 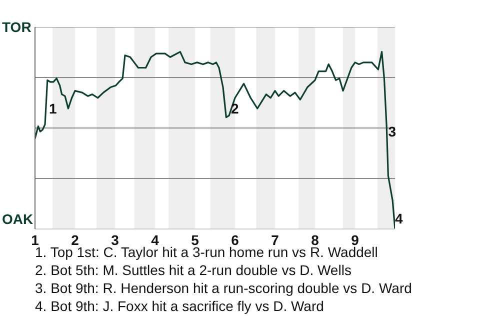 I want to click on annotation: 3, so click(x=392, y=132).